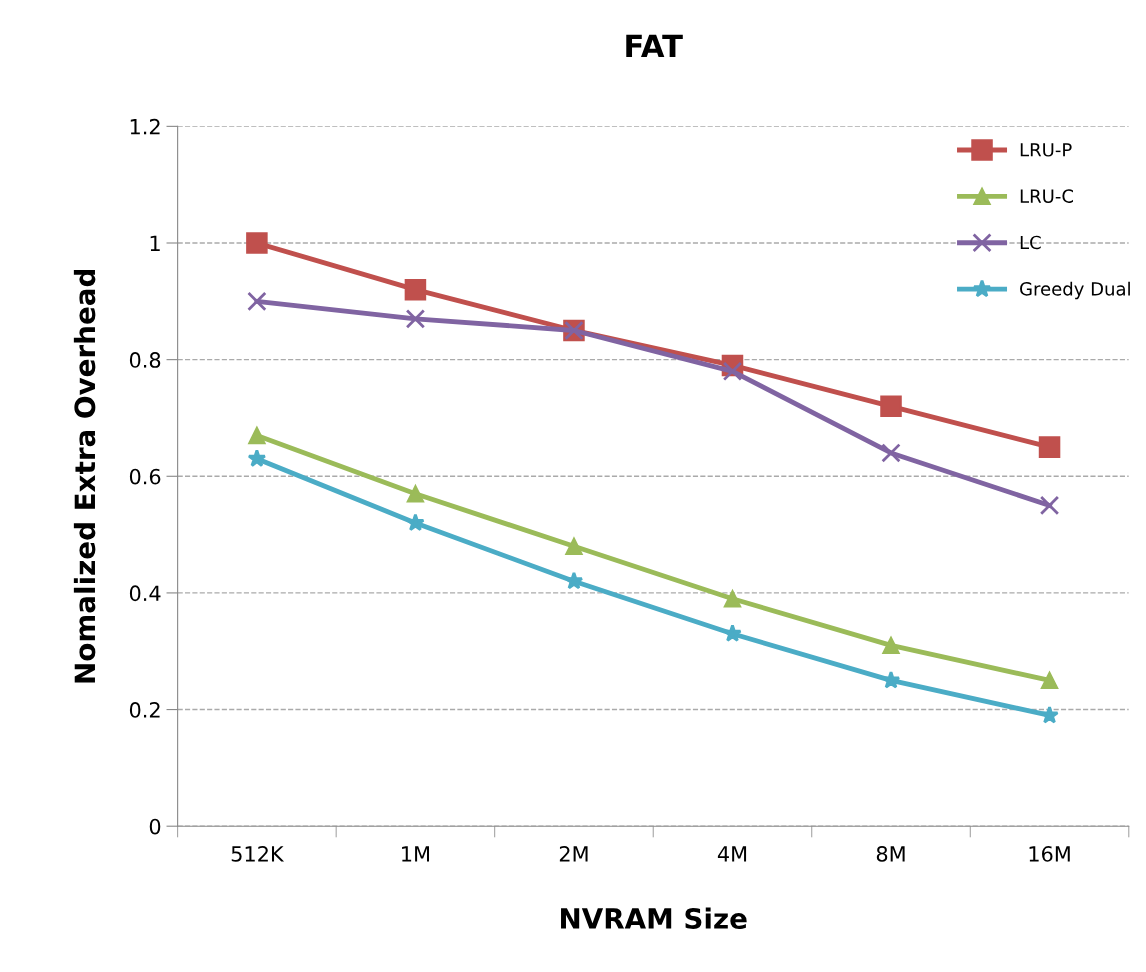 The height and width of the screenshot is (972, 1146). Describe the element at coordinates (155, 243) in the screenshot. I see `y-tick-label: 1` at that location.